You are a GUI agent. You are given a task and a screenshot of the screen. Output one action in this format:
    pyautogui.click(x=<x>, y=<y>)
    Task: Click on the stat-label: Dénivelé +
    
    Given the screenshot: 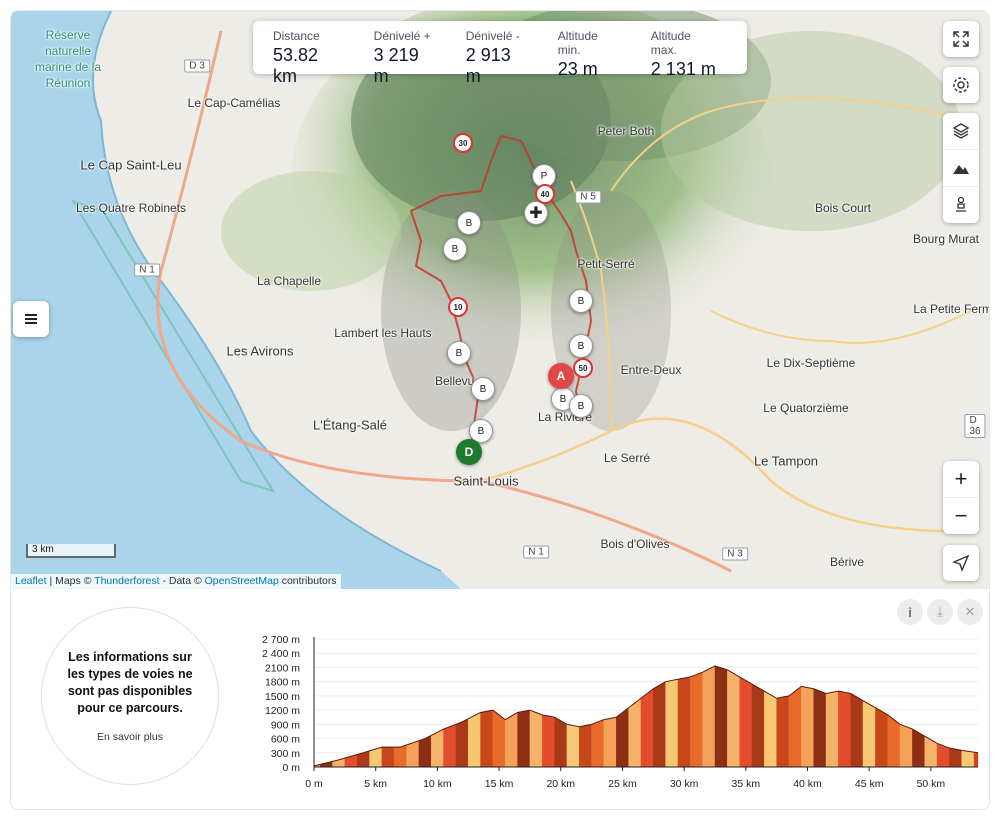 What is the action you would take?
    pyautogui.click(x=402, y=36)
    